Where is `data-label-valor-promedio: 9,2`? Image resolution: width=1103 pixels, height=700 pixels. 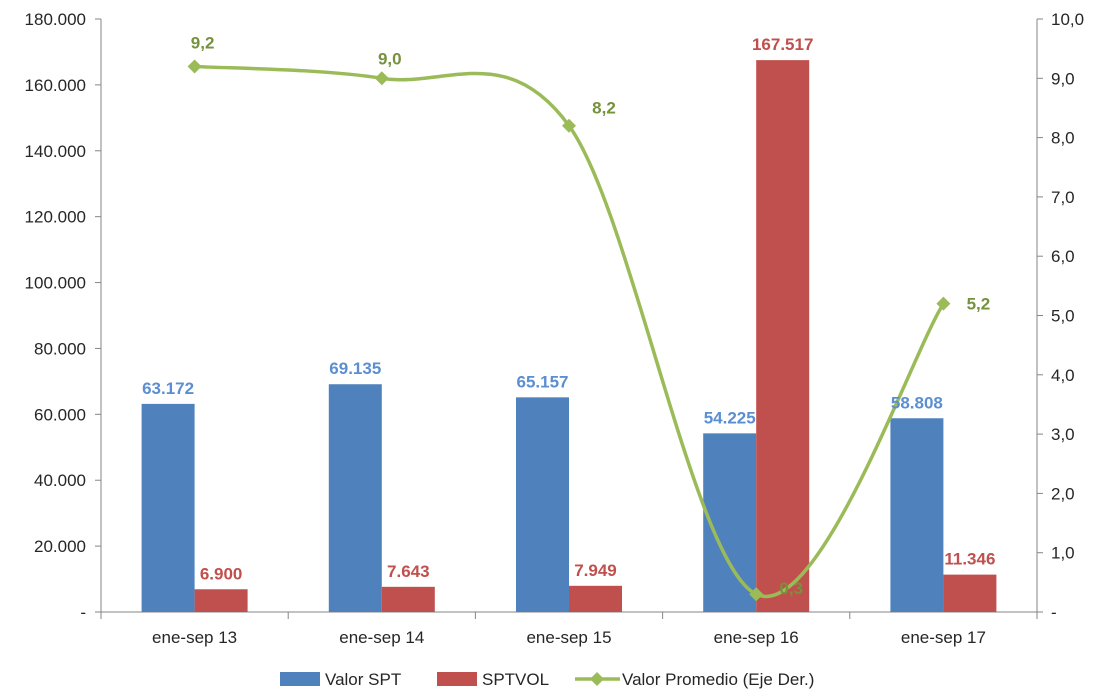 data-label-valor-promedio: 9,2 is located at coordinates (203, 42).